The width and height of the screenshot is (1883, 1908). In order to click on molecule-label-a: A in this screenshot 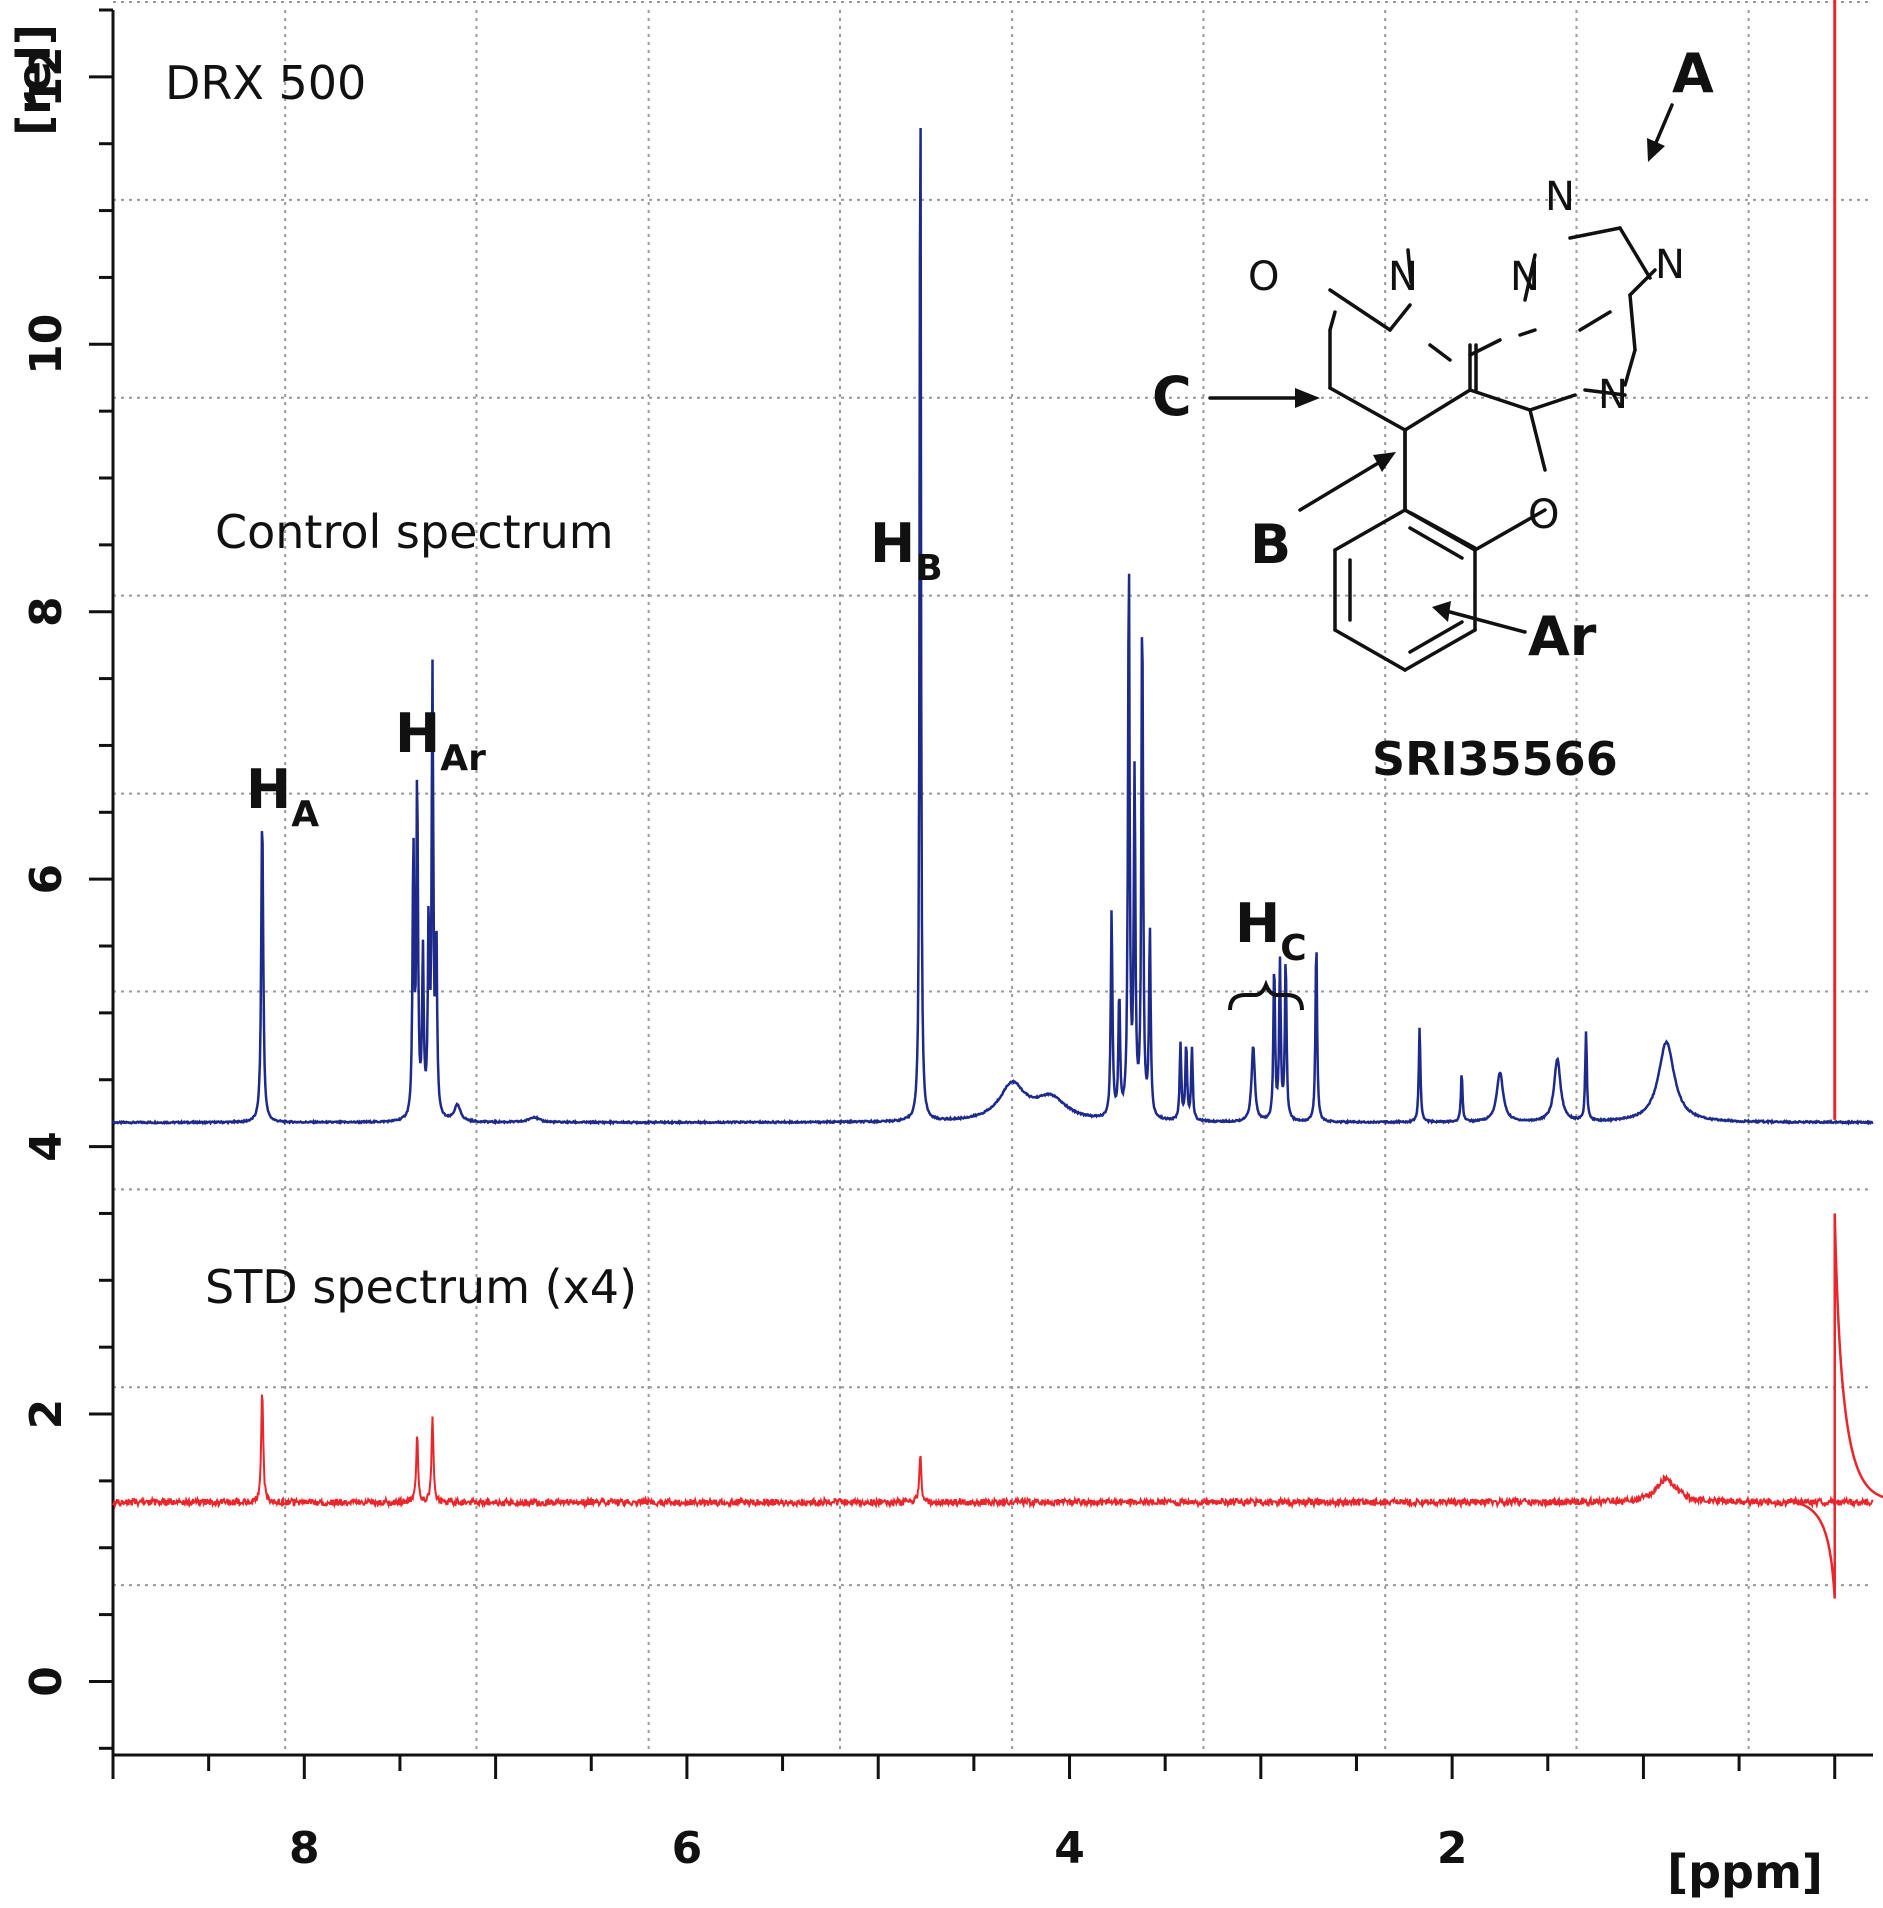, I will do `click(1693, 73)`.